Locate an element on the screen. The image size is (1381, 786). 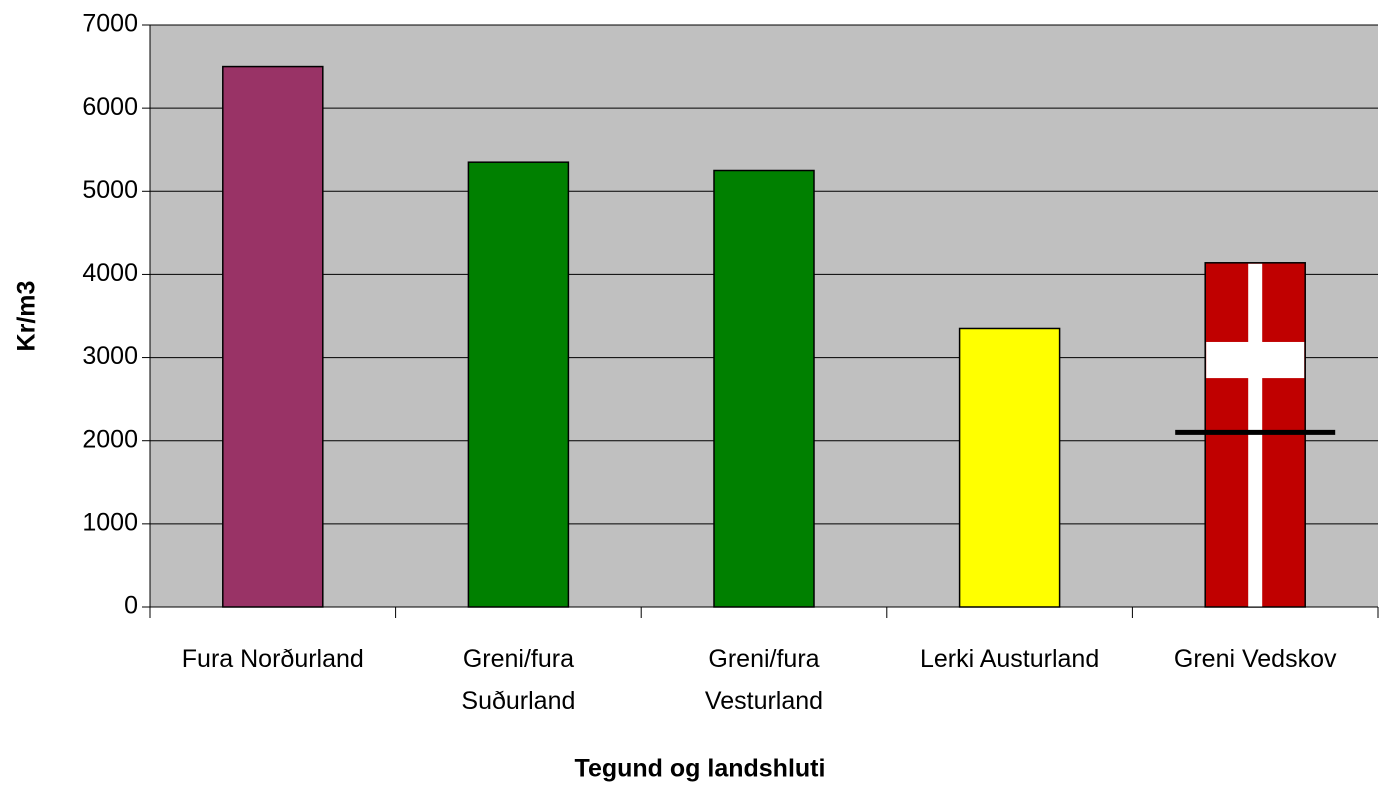
x-tick-label: Greni Vedskov is located at coordinates (1255, 659).